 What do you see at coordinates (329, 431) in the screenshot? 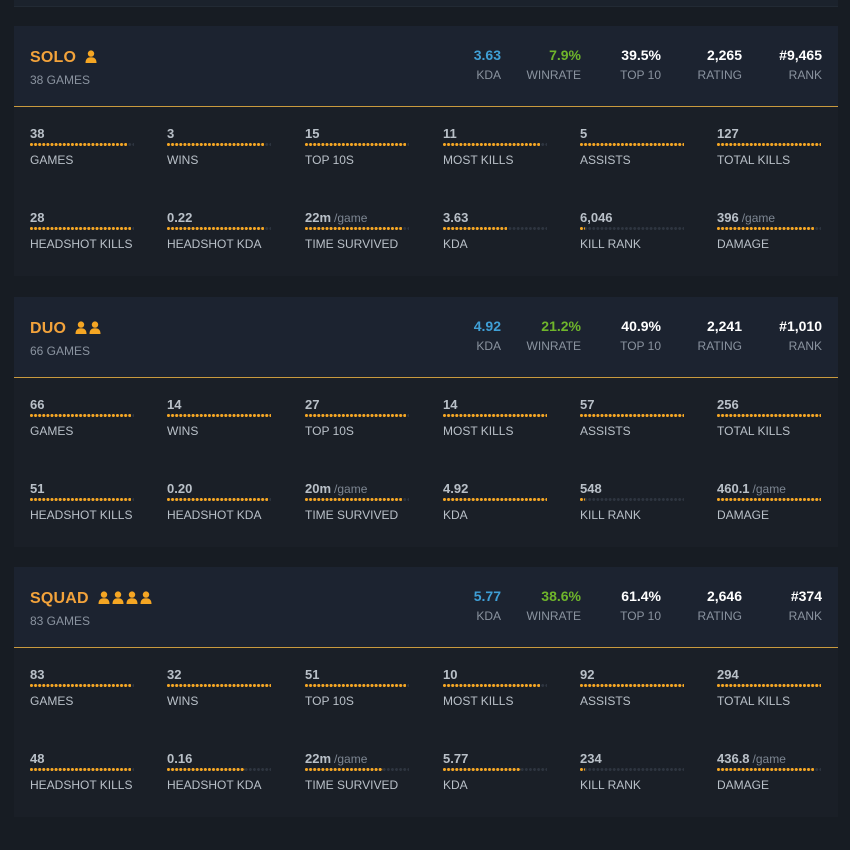
I see `stat-label: TOP 10S` at bounding box center [329, 431].